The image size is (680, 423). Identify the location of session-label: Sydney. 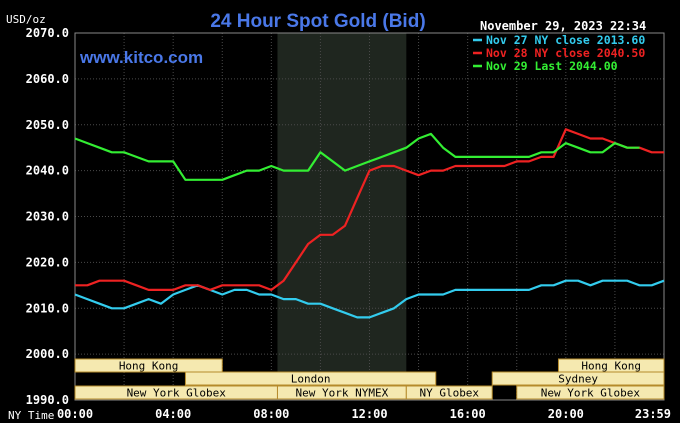
(578, 379).